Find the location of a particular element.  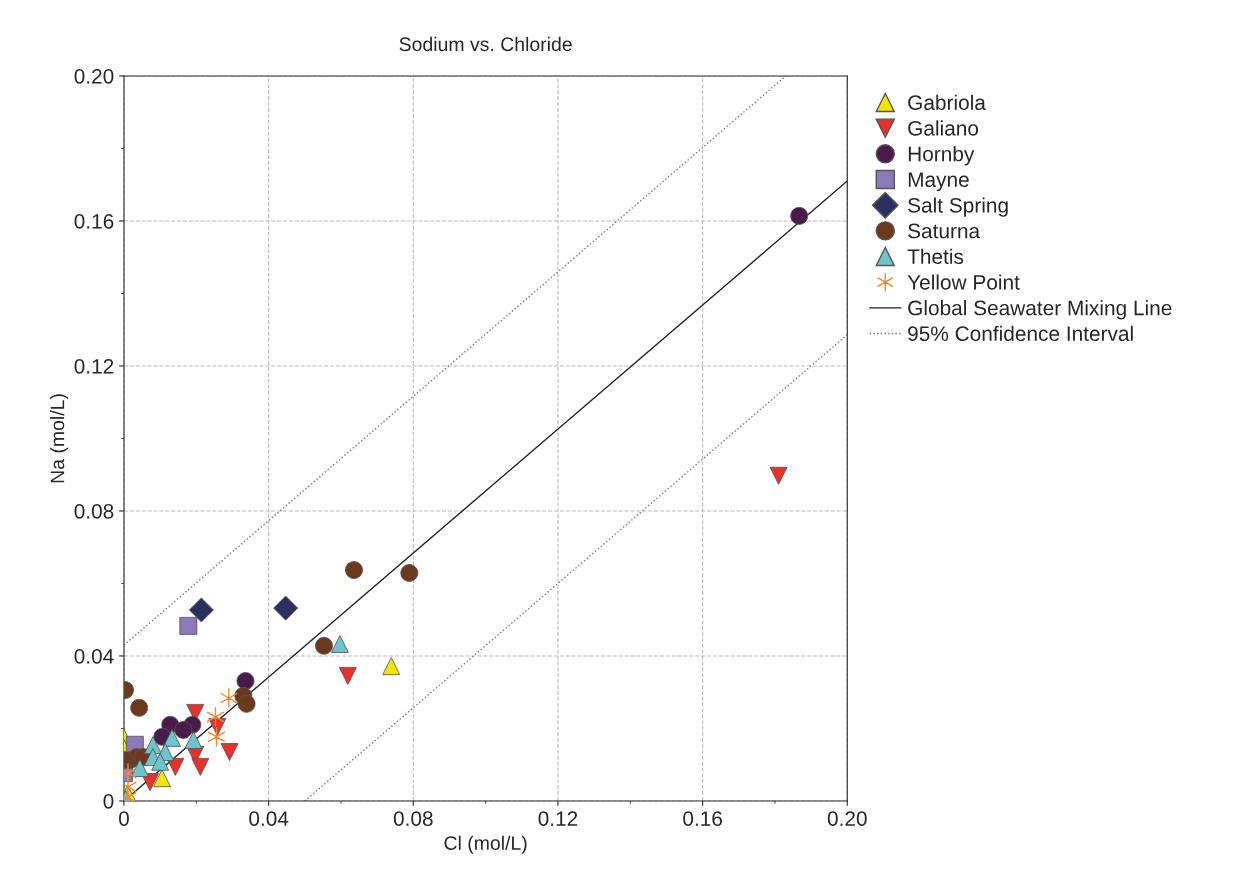

legend-label: Thetis is located at coordinates (935, 256).